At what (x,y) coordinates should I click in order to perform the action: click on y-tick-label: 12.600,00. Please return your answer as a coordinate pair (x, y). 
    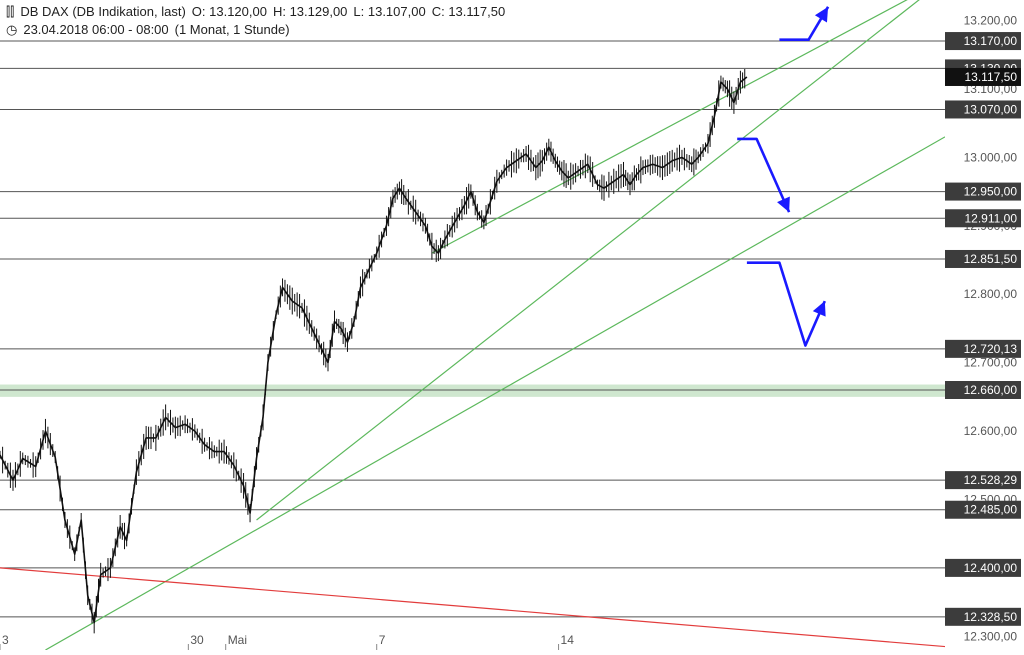
    Looking at the image, I should click on (991, 431).